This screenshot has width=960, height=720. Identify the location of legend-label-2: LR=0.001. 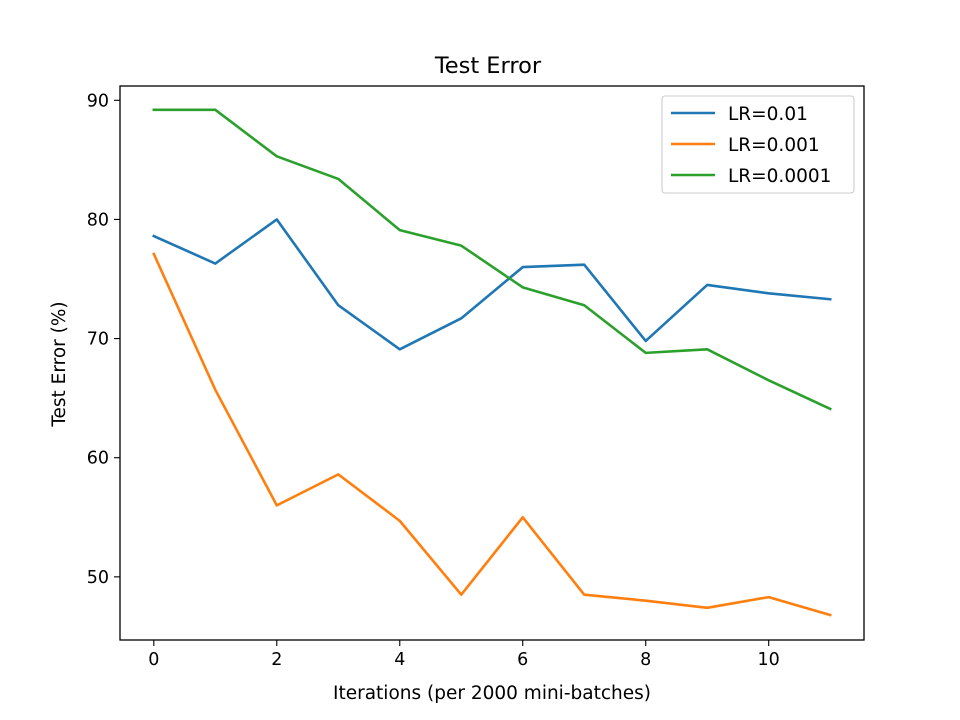
(774, 145).